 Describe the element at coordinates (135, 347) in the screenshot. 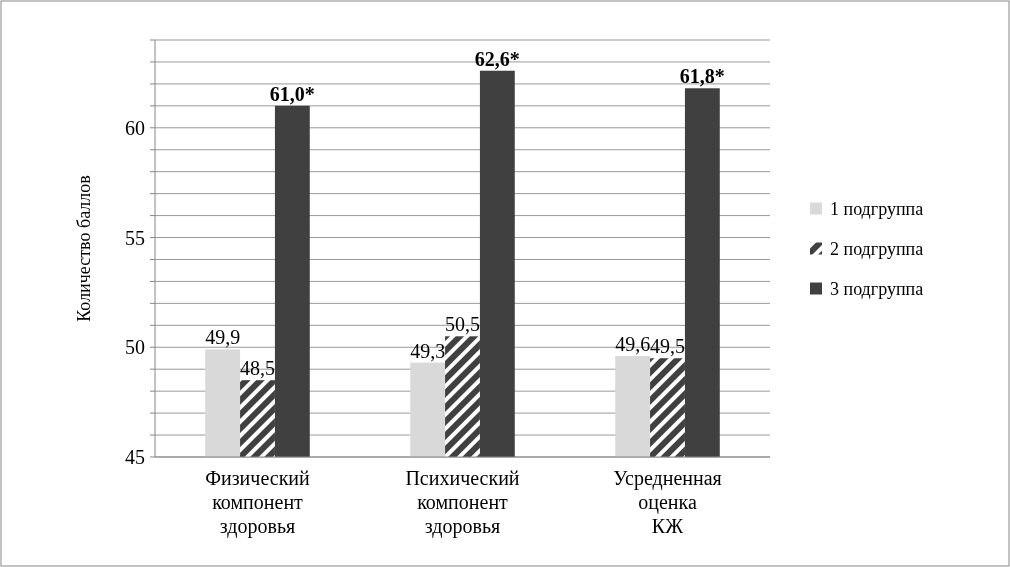

I see `y-tick-label: 50` at that location.